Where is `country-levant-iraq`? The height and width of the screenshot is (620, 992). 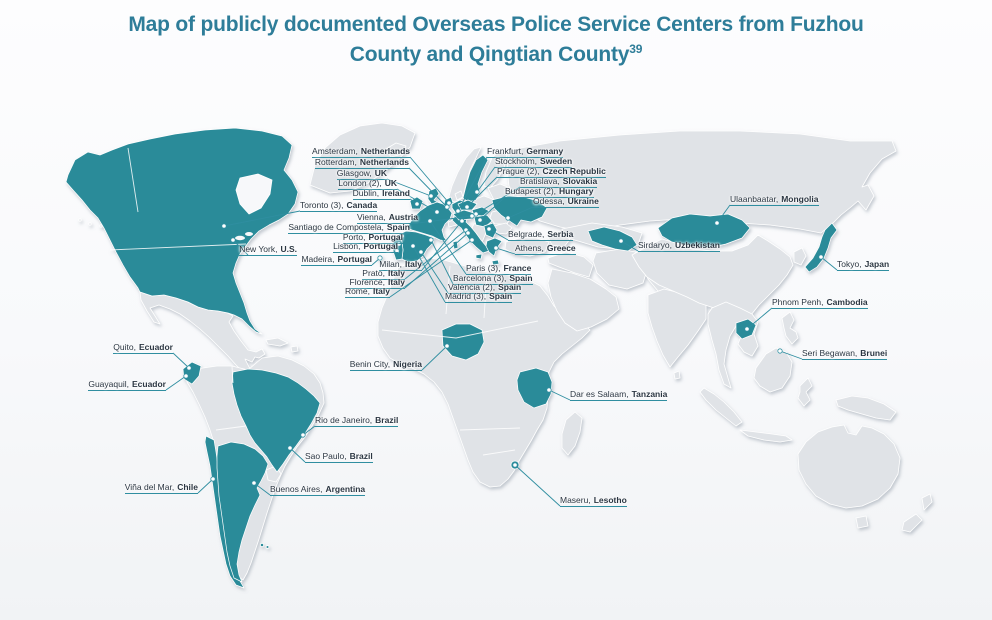 country-levant-iraq is located at coordinates (570, 264).